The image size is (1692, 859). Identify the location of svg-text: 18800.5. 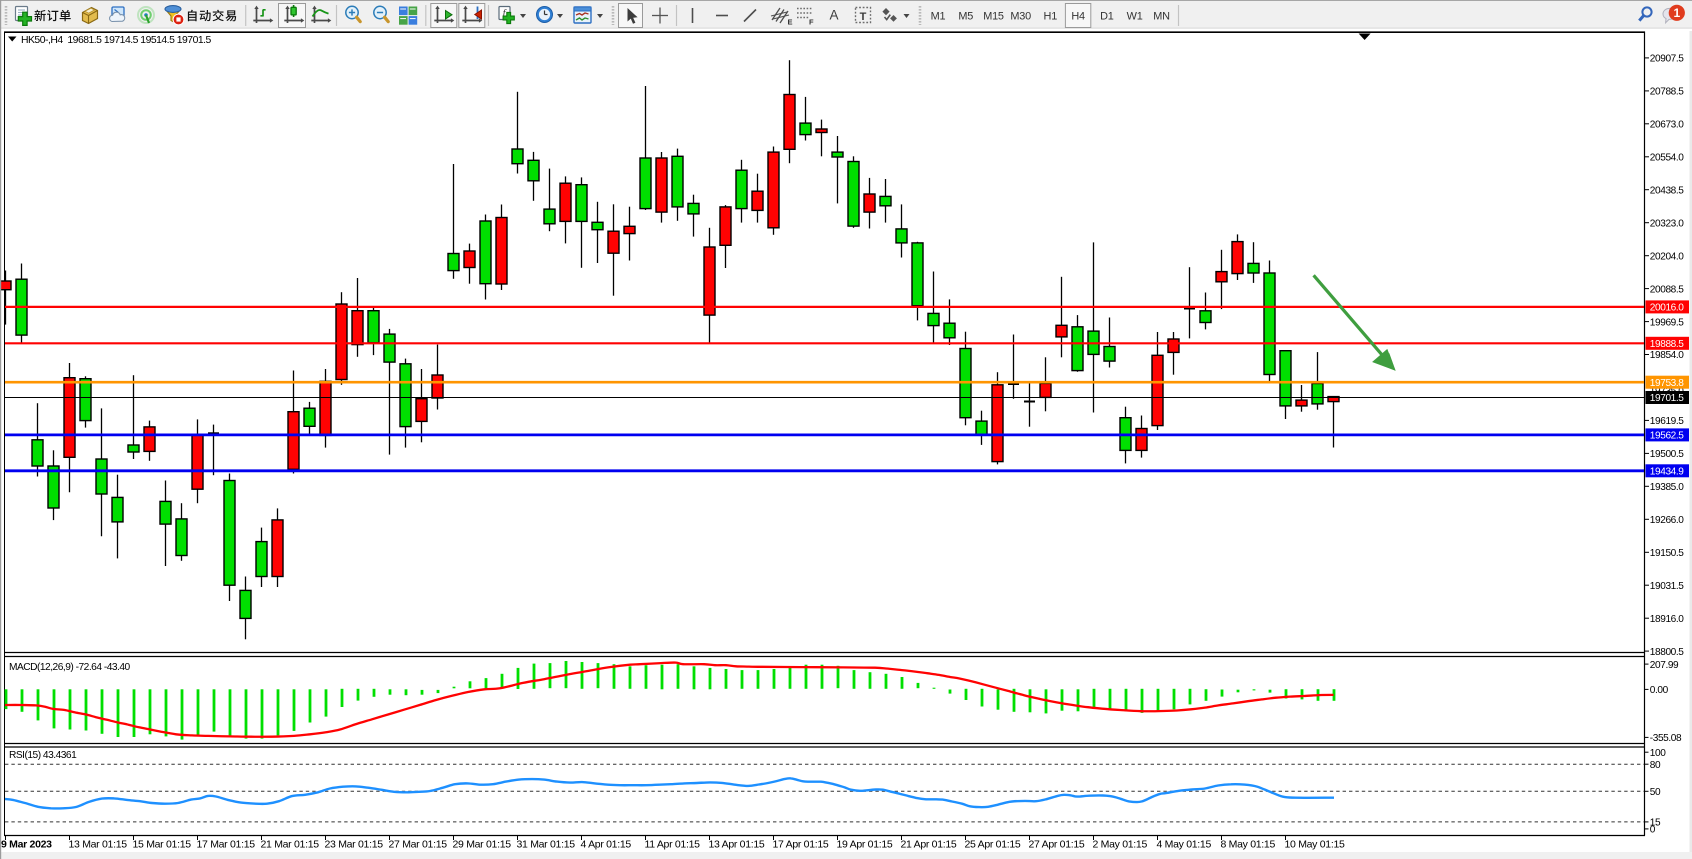
(1667, 652).